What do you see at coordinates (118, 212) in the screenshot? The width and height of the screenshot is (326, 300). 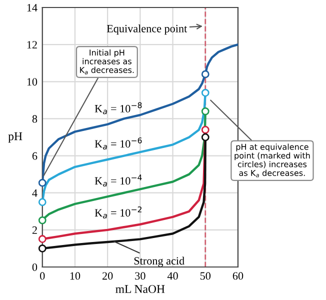 I see `series-label: K$_{a}$ = 10$^{−2}$` at bounding box center [118, 212].